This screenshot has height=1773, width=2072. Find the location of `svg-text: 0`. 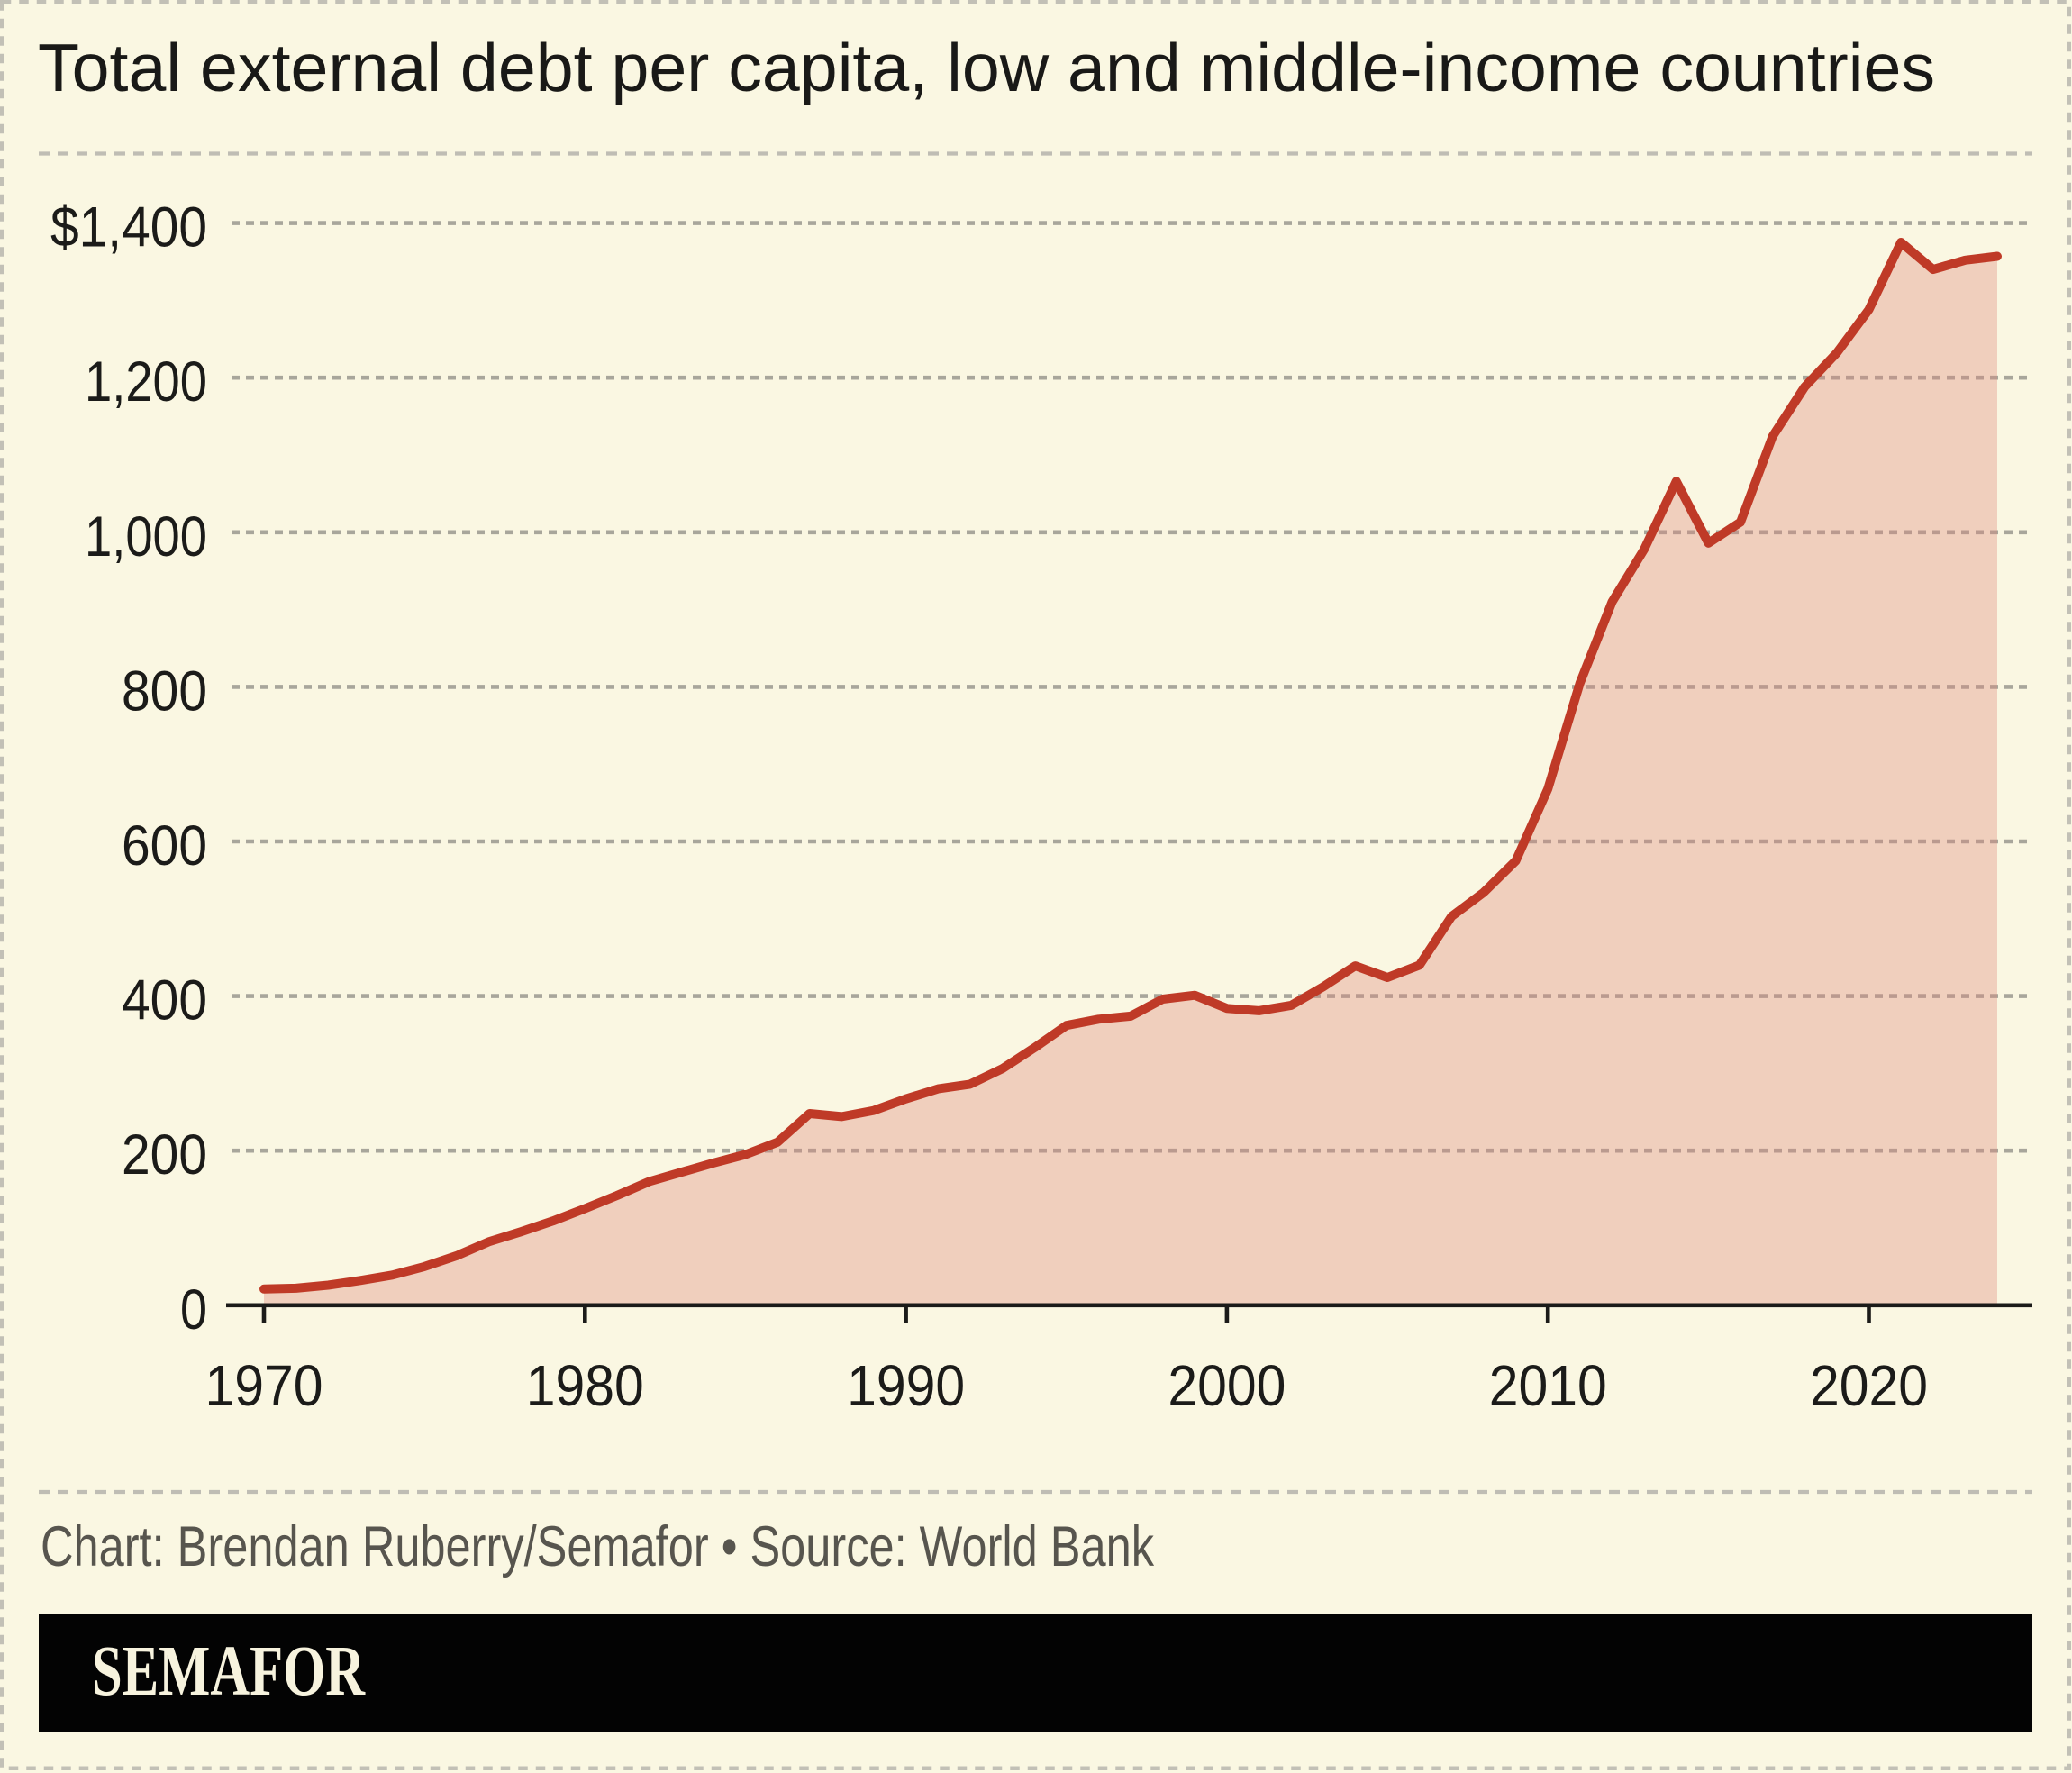

svg-text: 0 is located at coordinates (193, 1309).